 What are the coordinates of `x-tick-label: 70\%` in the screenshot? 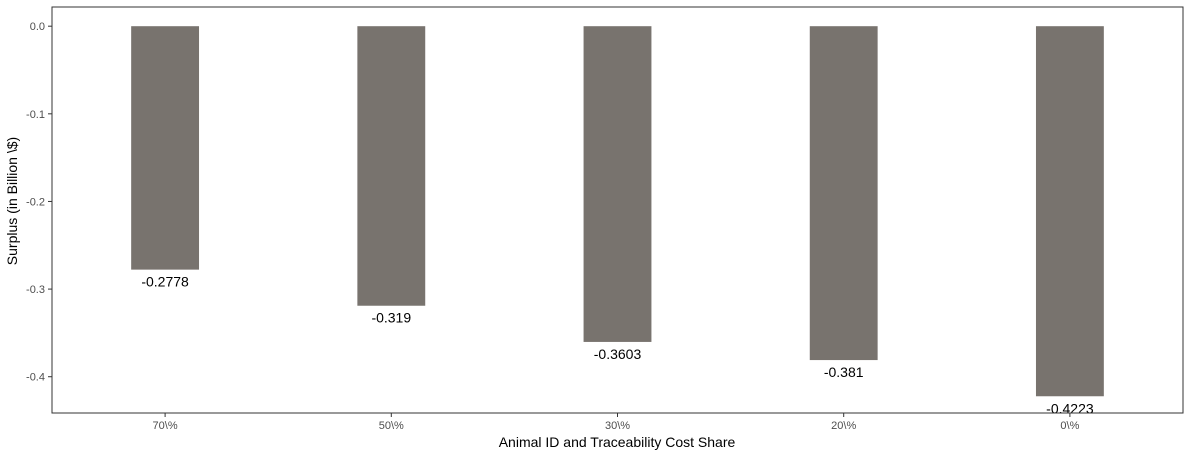 It's located at (165, 426).